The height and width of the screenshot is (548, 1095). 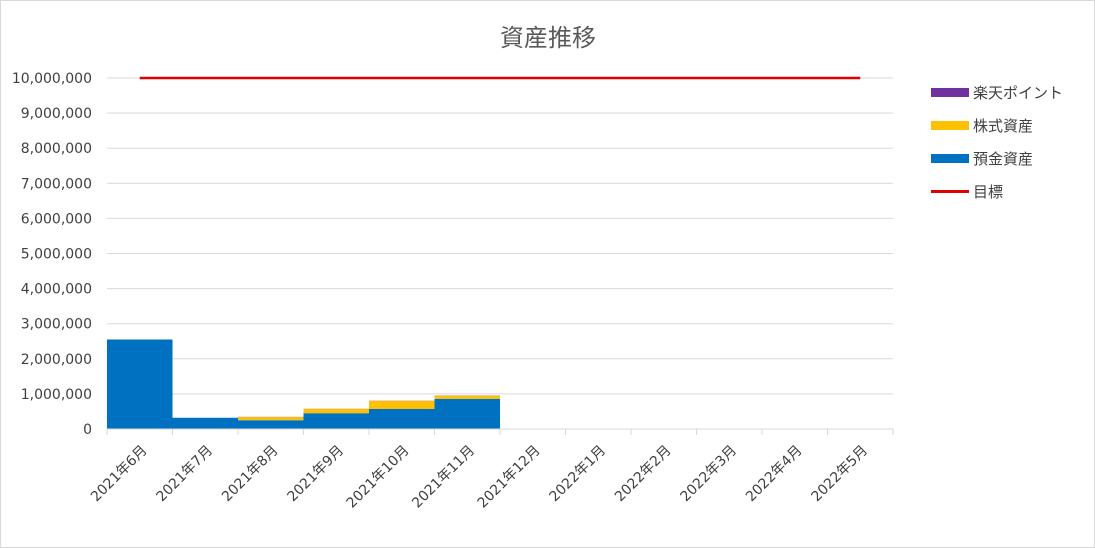 What do you see at coordinates (56, 149) in the screenshot?
I see `y-tick-label: 8,000,000` at bounding box center [56, 149].